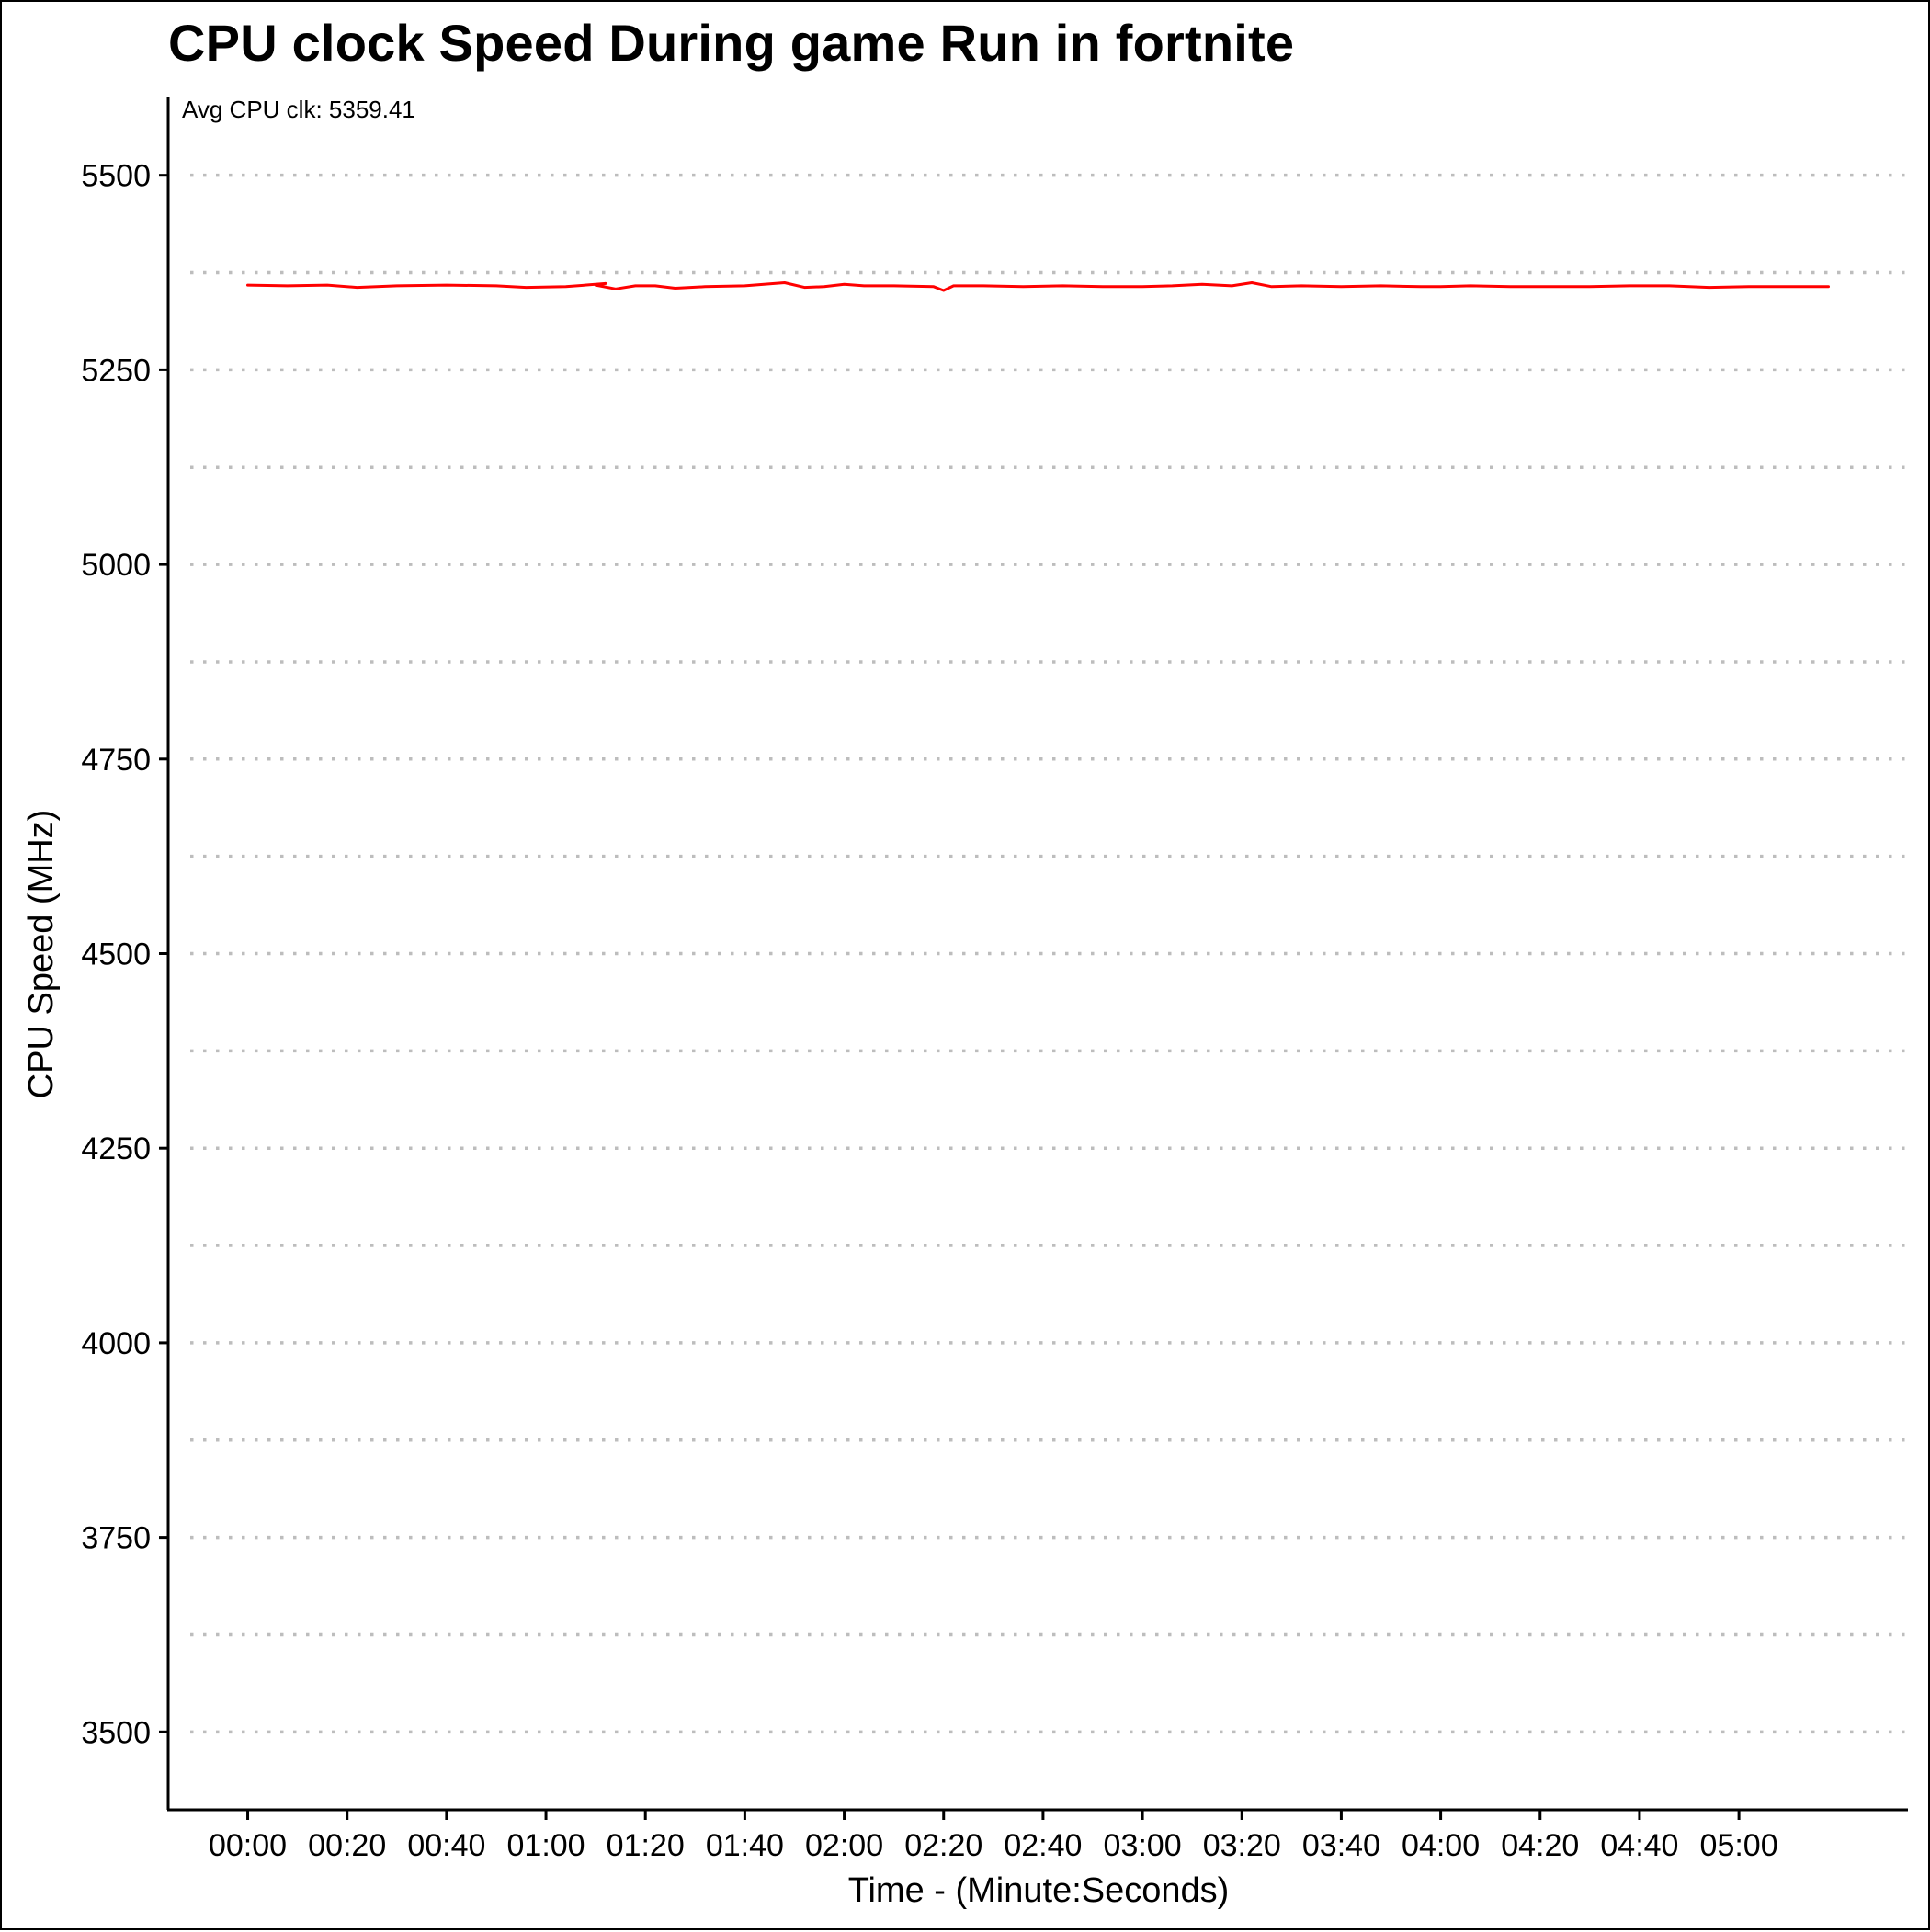 The image size is (1930, 1932). I want to click on series, so click(1038, 287).